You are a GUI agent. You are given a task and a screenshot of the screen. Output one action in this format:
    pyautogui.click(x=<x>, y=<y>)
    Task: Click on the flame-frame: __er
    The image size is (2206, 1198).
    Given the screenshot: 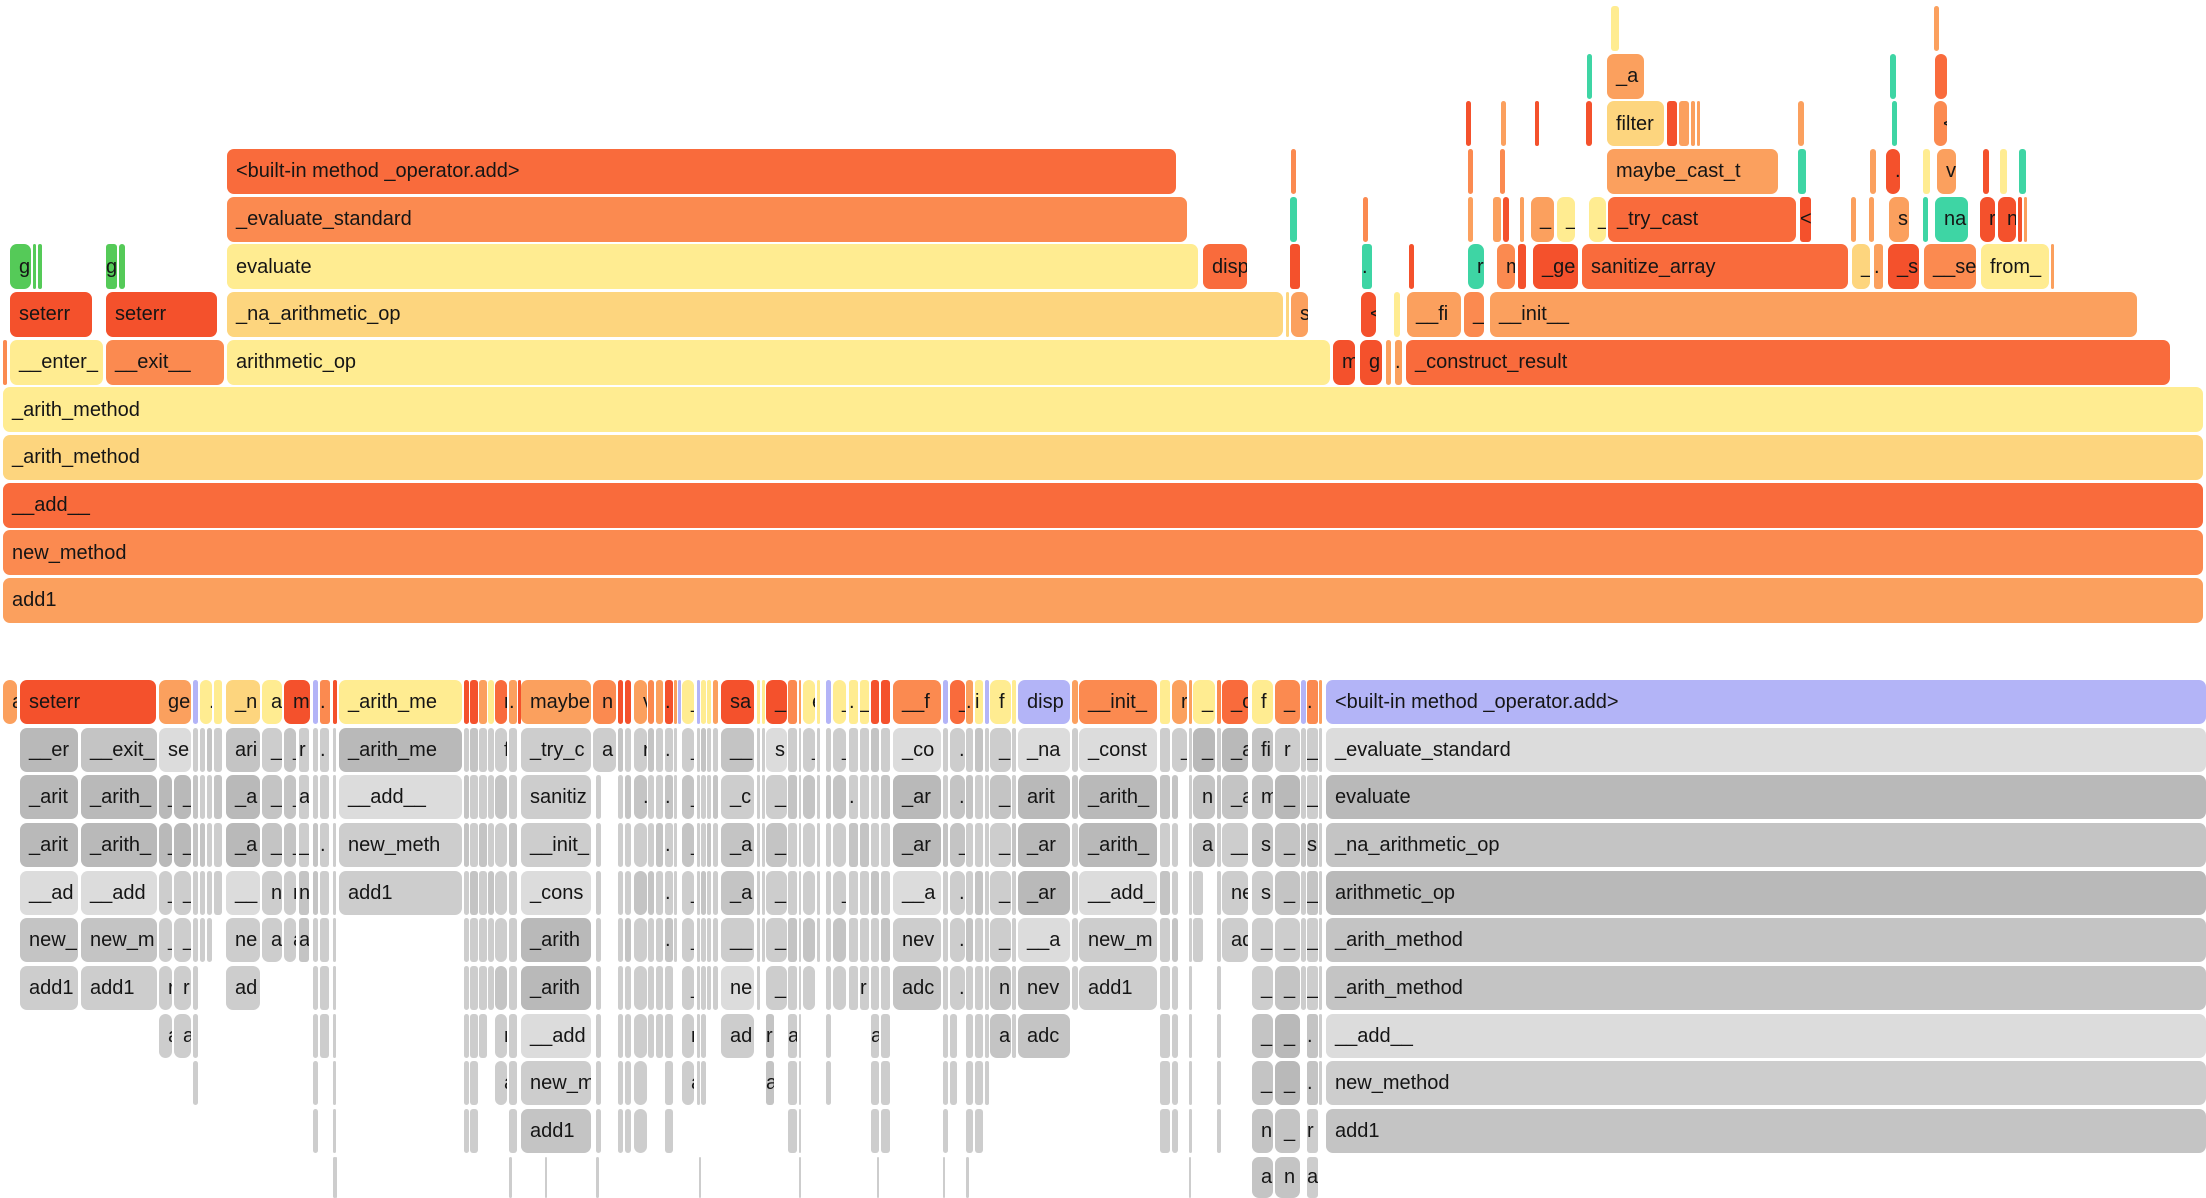 What is the action you would take?
    pyautogui.click(x=49, y=749)
    